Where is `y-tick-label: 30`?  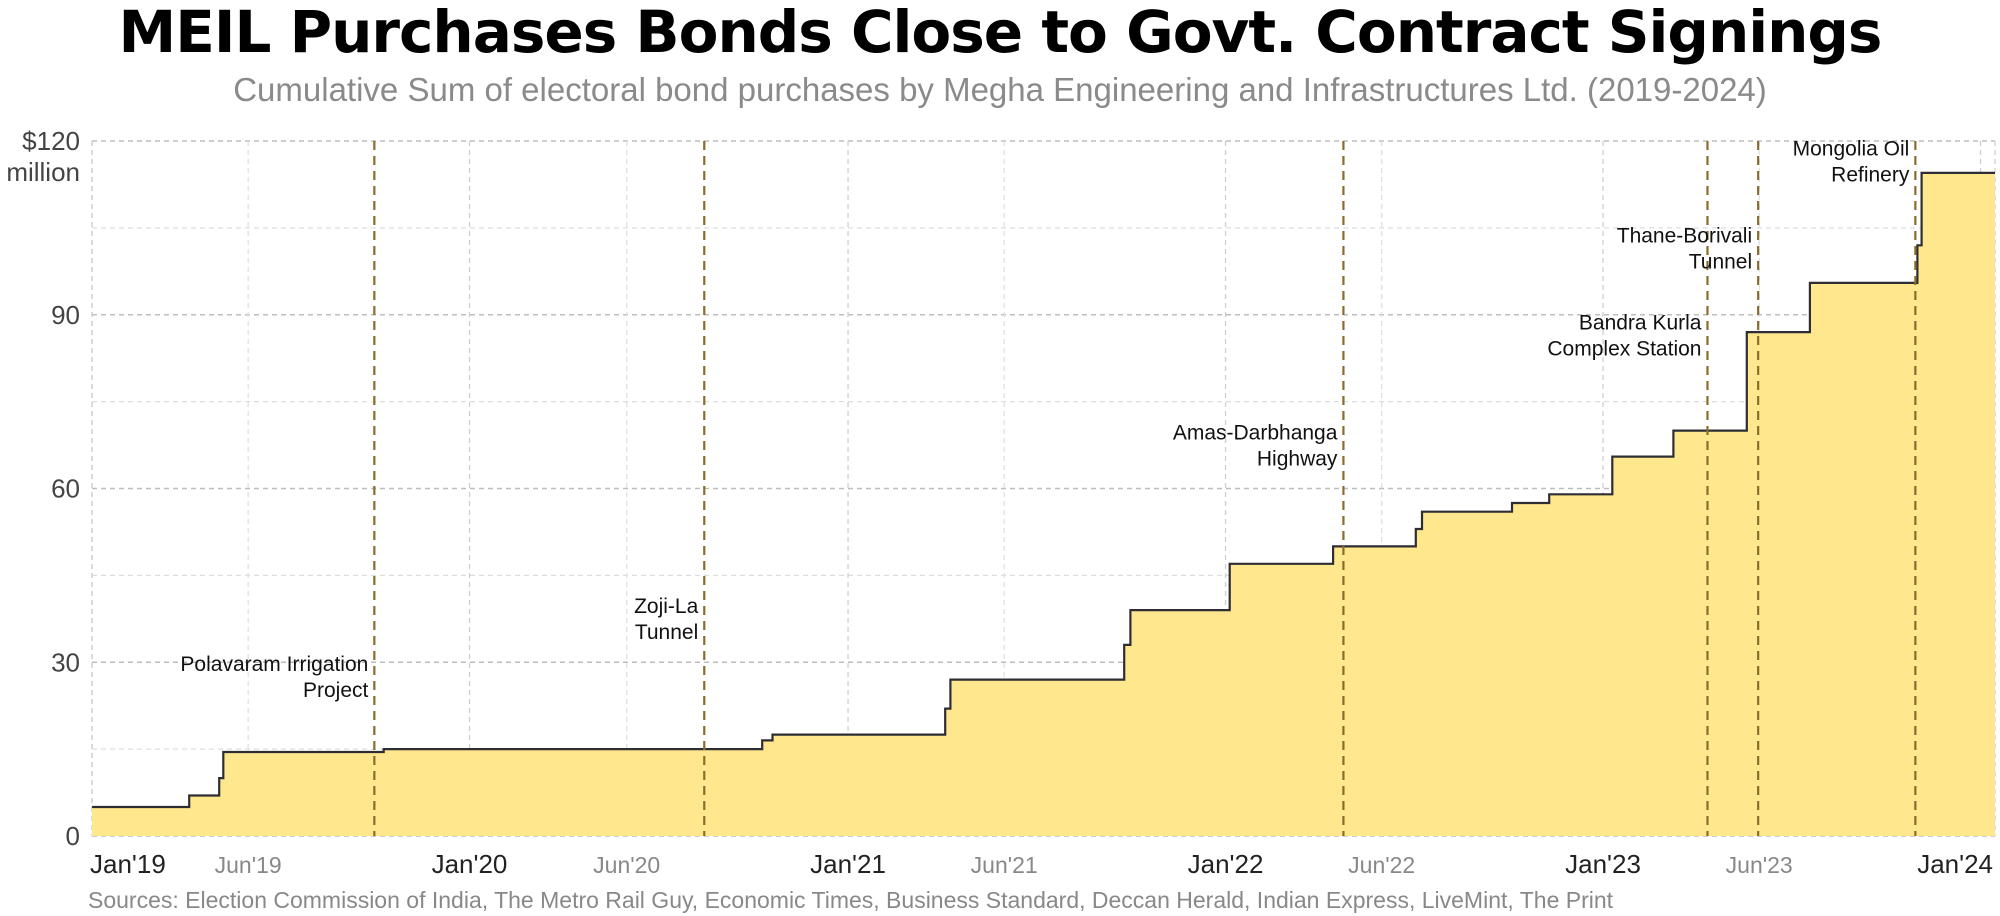
y-tick-label: 30 is located at coordinates (65, 662).